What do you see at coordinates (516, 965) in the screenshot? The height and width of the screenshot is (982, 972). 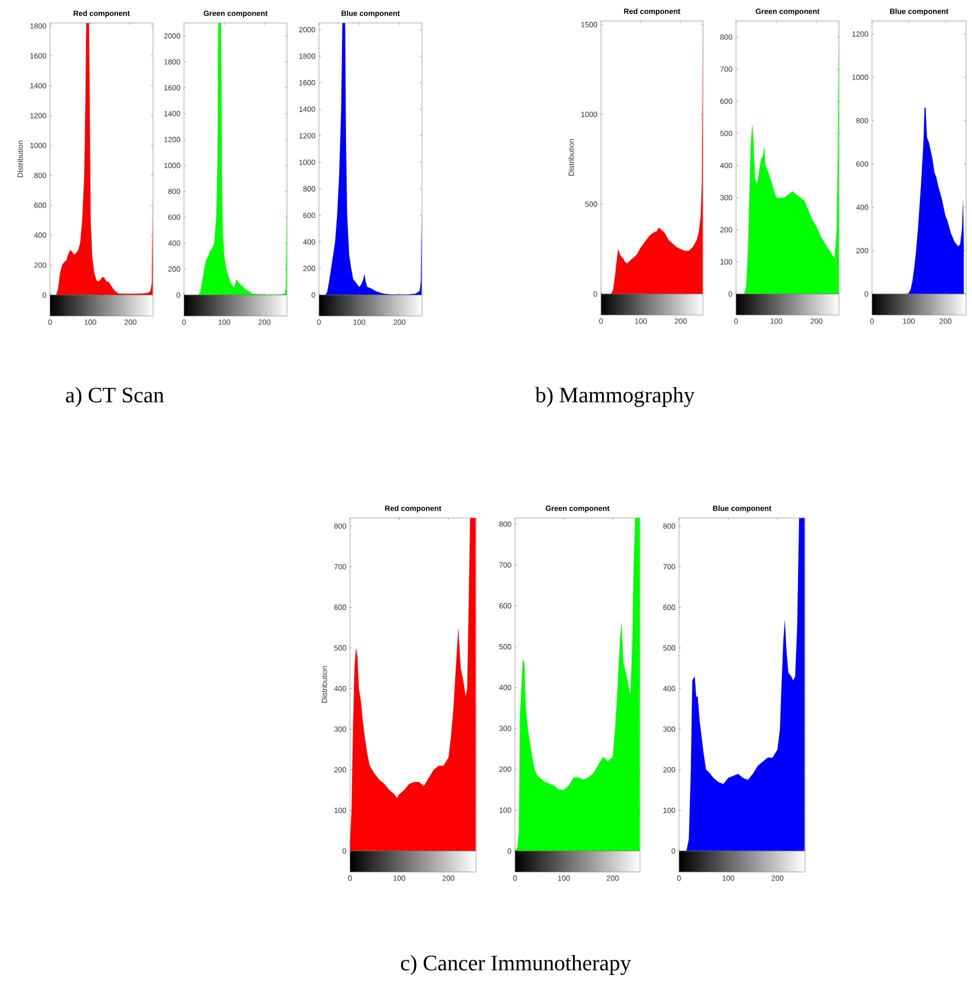 I see `text: c) Cancer Immunotherapy` at bounding box center [516, 965].